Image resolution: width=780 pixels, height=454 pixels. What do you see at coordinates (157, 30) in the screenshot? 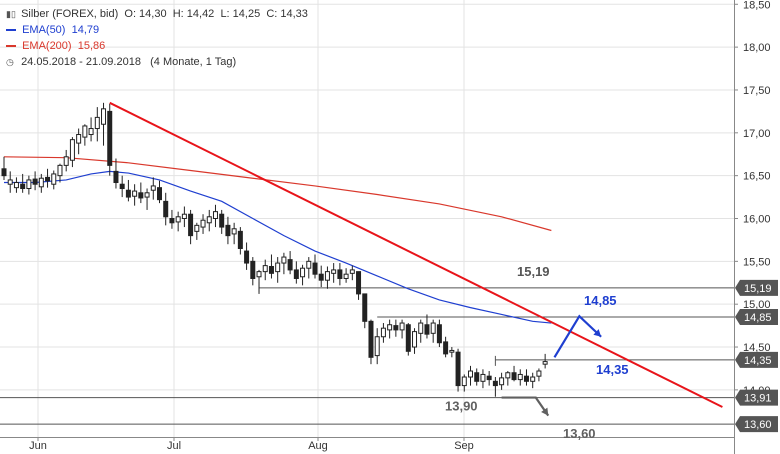
I see `legend-ema50-row: EMA(50) 14,79` at bounding box center [157, 30].